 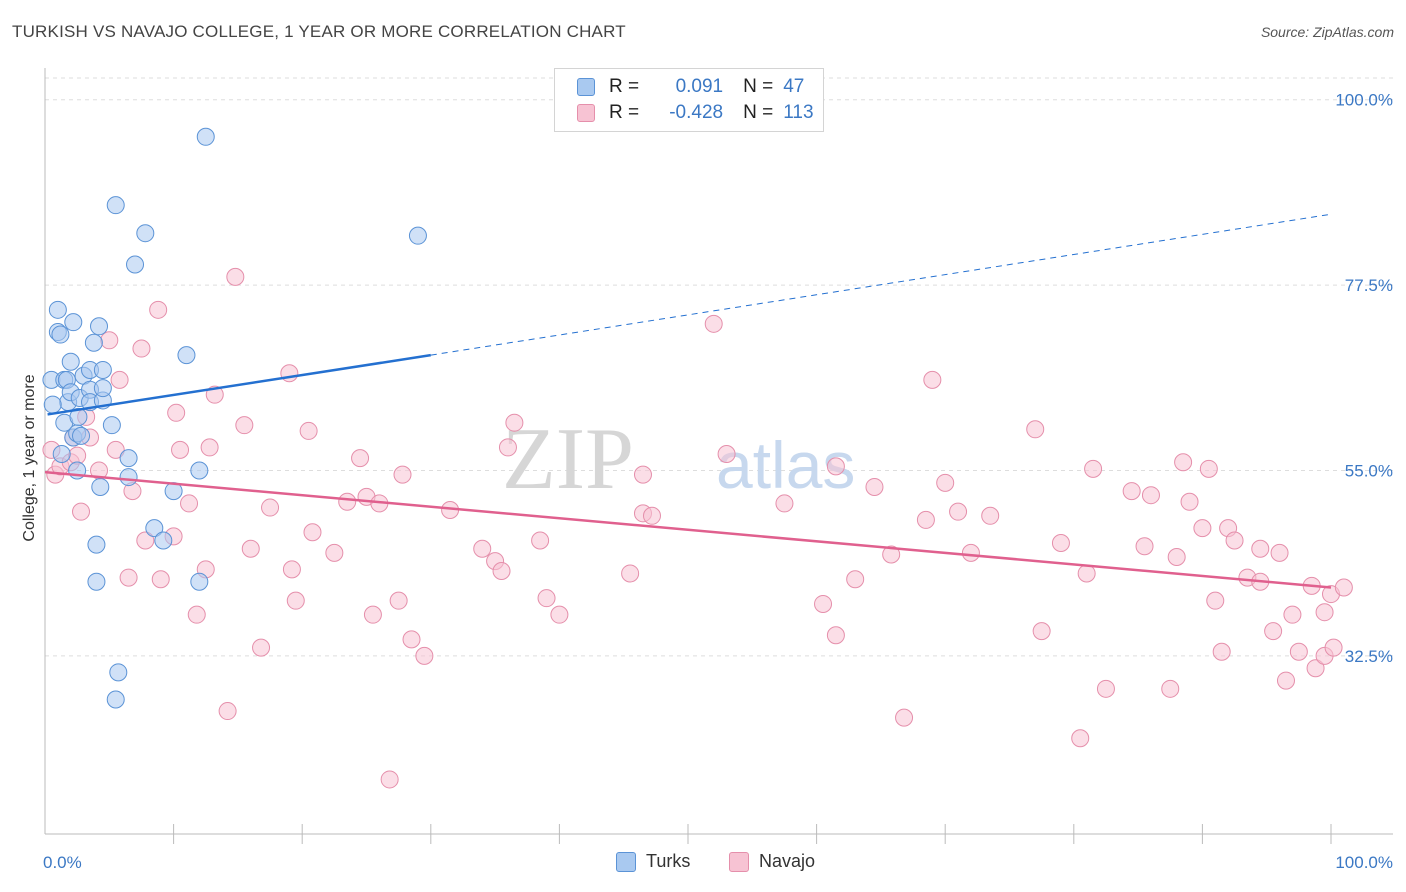 What do you see at coordinates (668, 861) in the screenshot?
I see `turks-legend-label: Turks` at bounding box center [668, 861].